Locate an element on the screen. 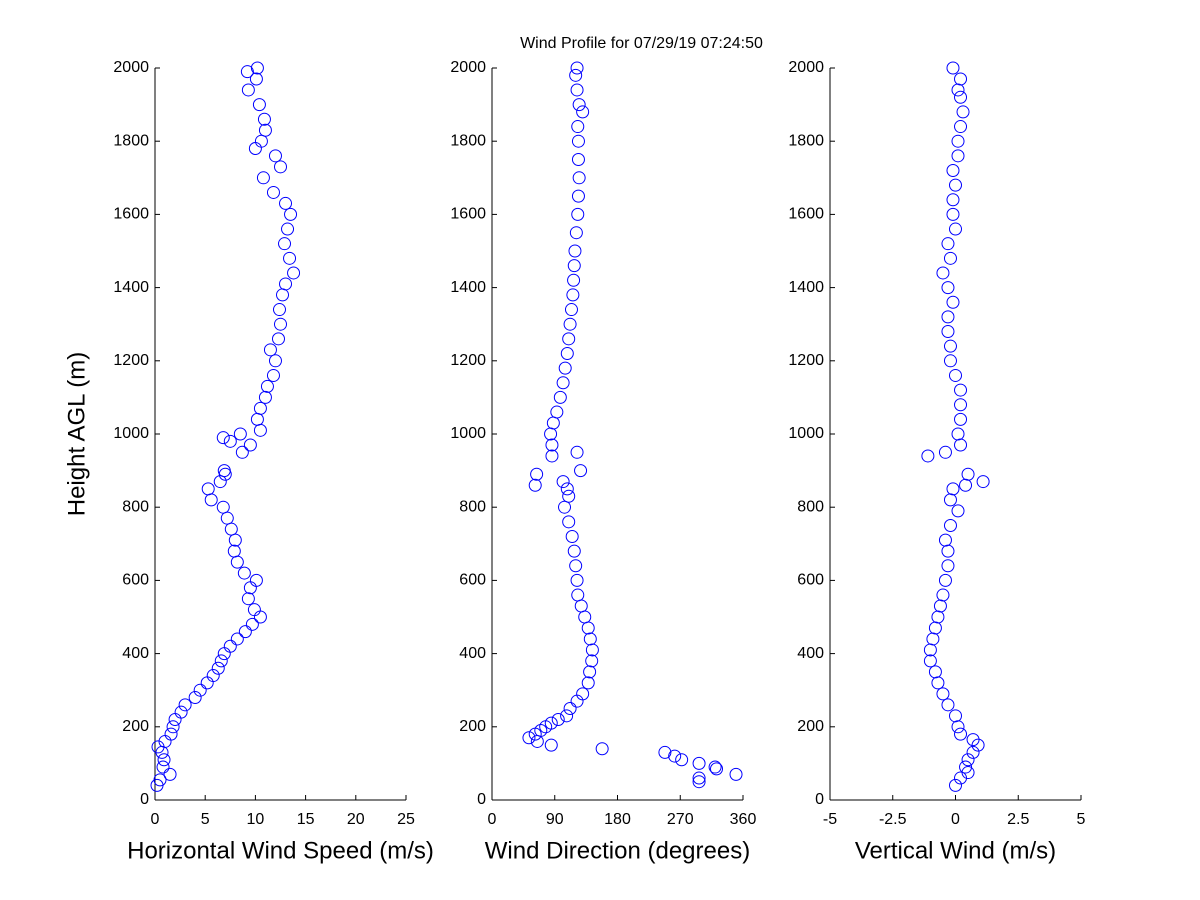 The height and width of the screenshot is (900, 1200). x-tick-label: 15 is located at coordinates (306, 819).